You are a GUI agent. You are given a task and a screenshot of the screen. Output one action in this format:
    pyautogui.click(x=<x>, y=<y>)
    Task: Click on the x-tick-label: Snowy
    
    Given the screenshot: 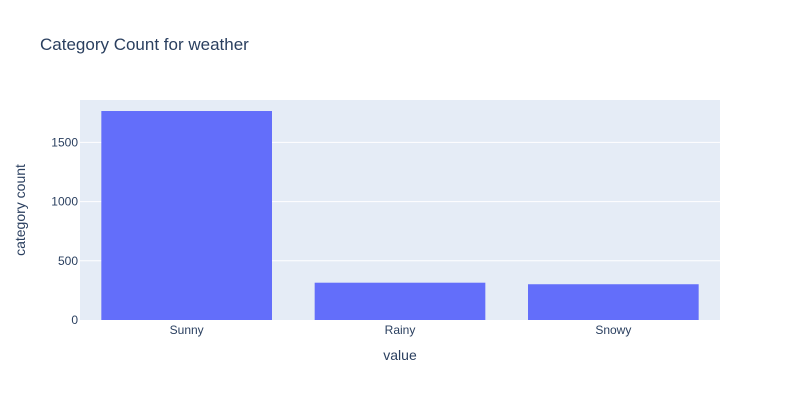 What is the action you would take?
    pyautogui.click(x=613, y=330)
    